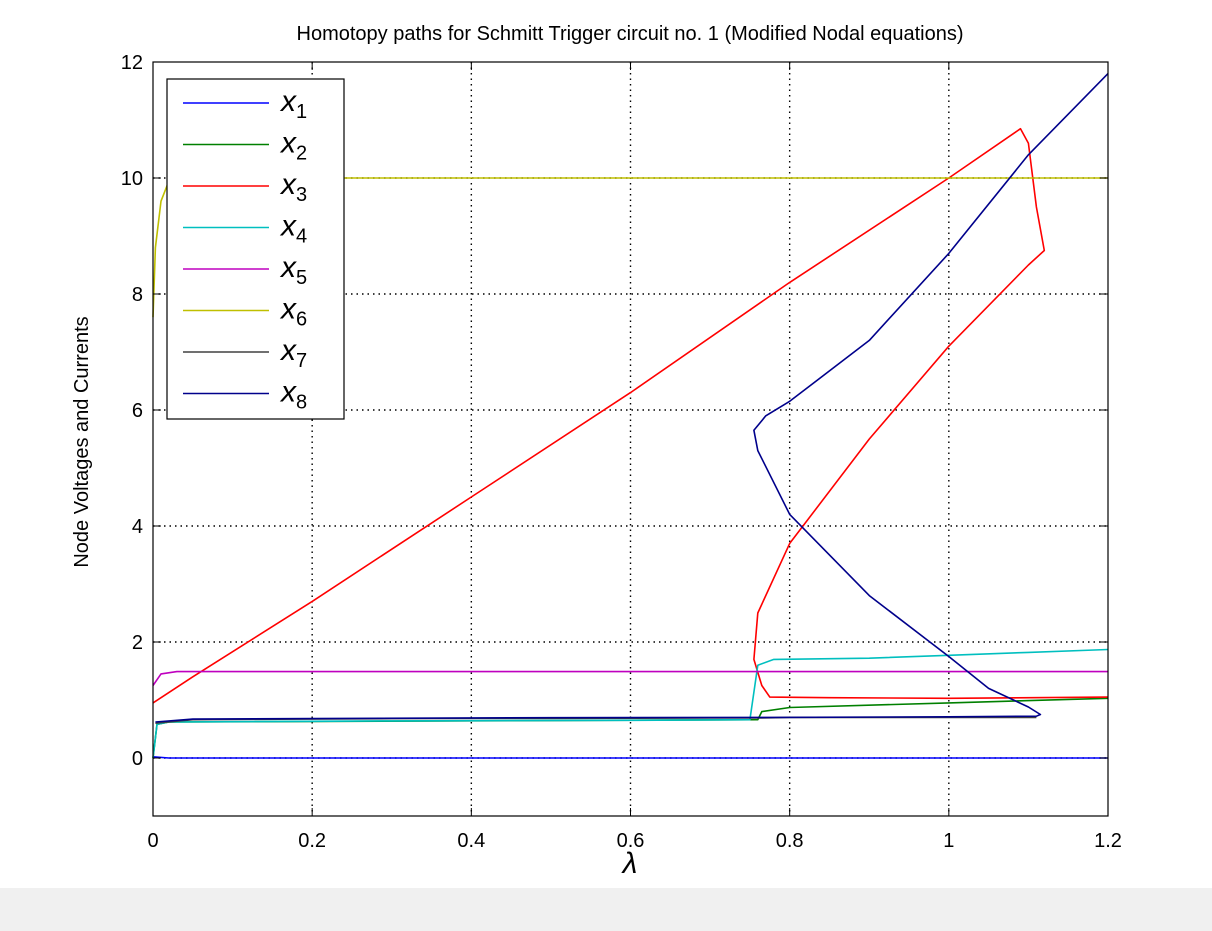 The height and width of the screenshot is (931, 1212). I want to click on x-tick-label: 0.8, so click(790, 841).